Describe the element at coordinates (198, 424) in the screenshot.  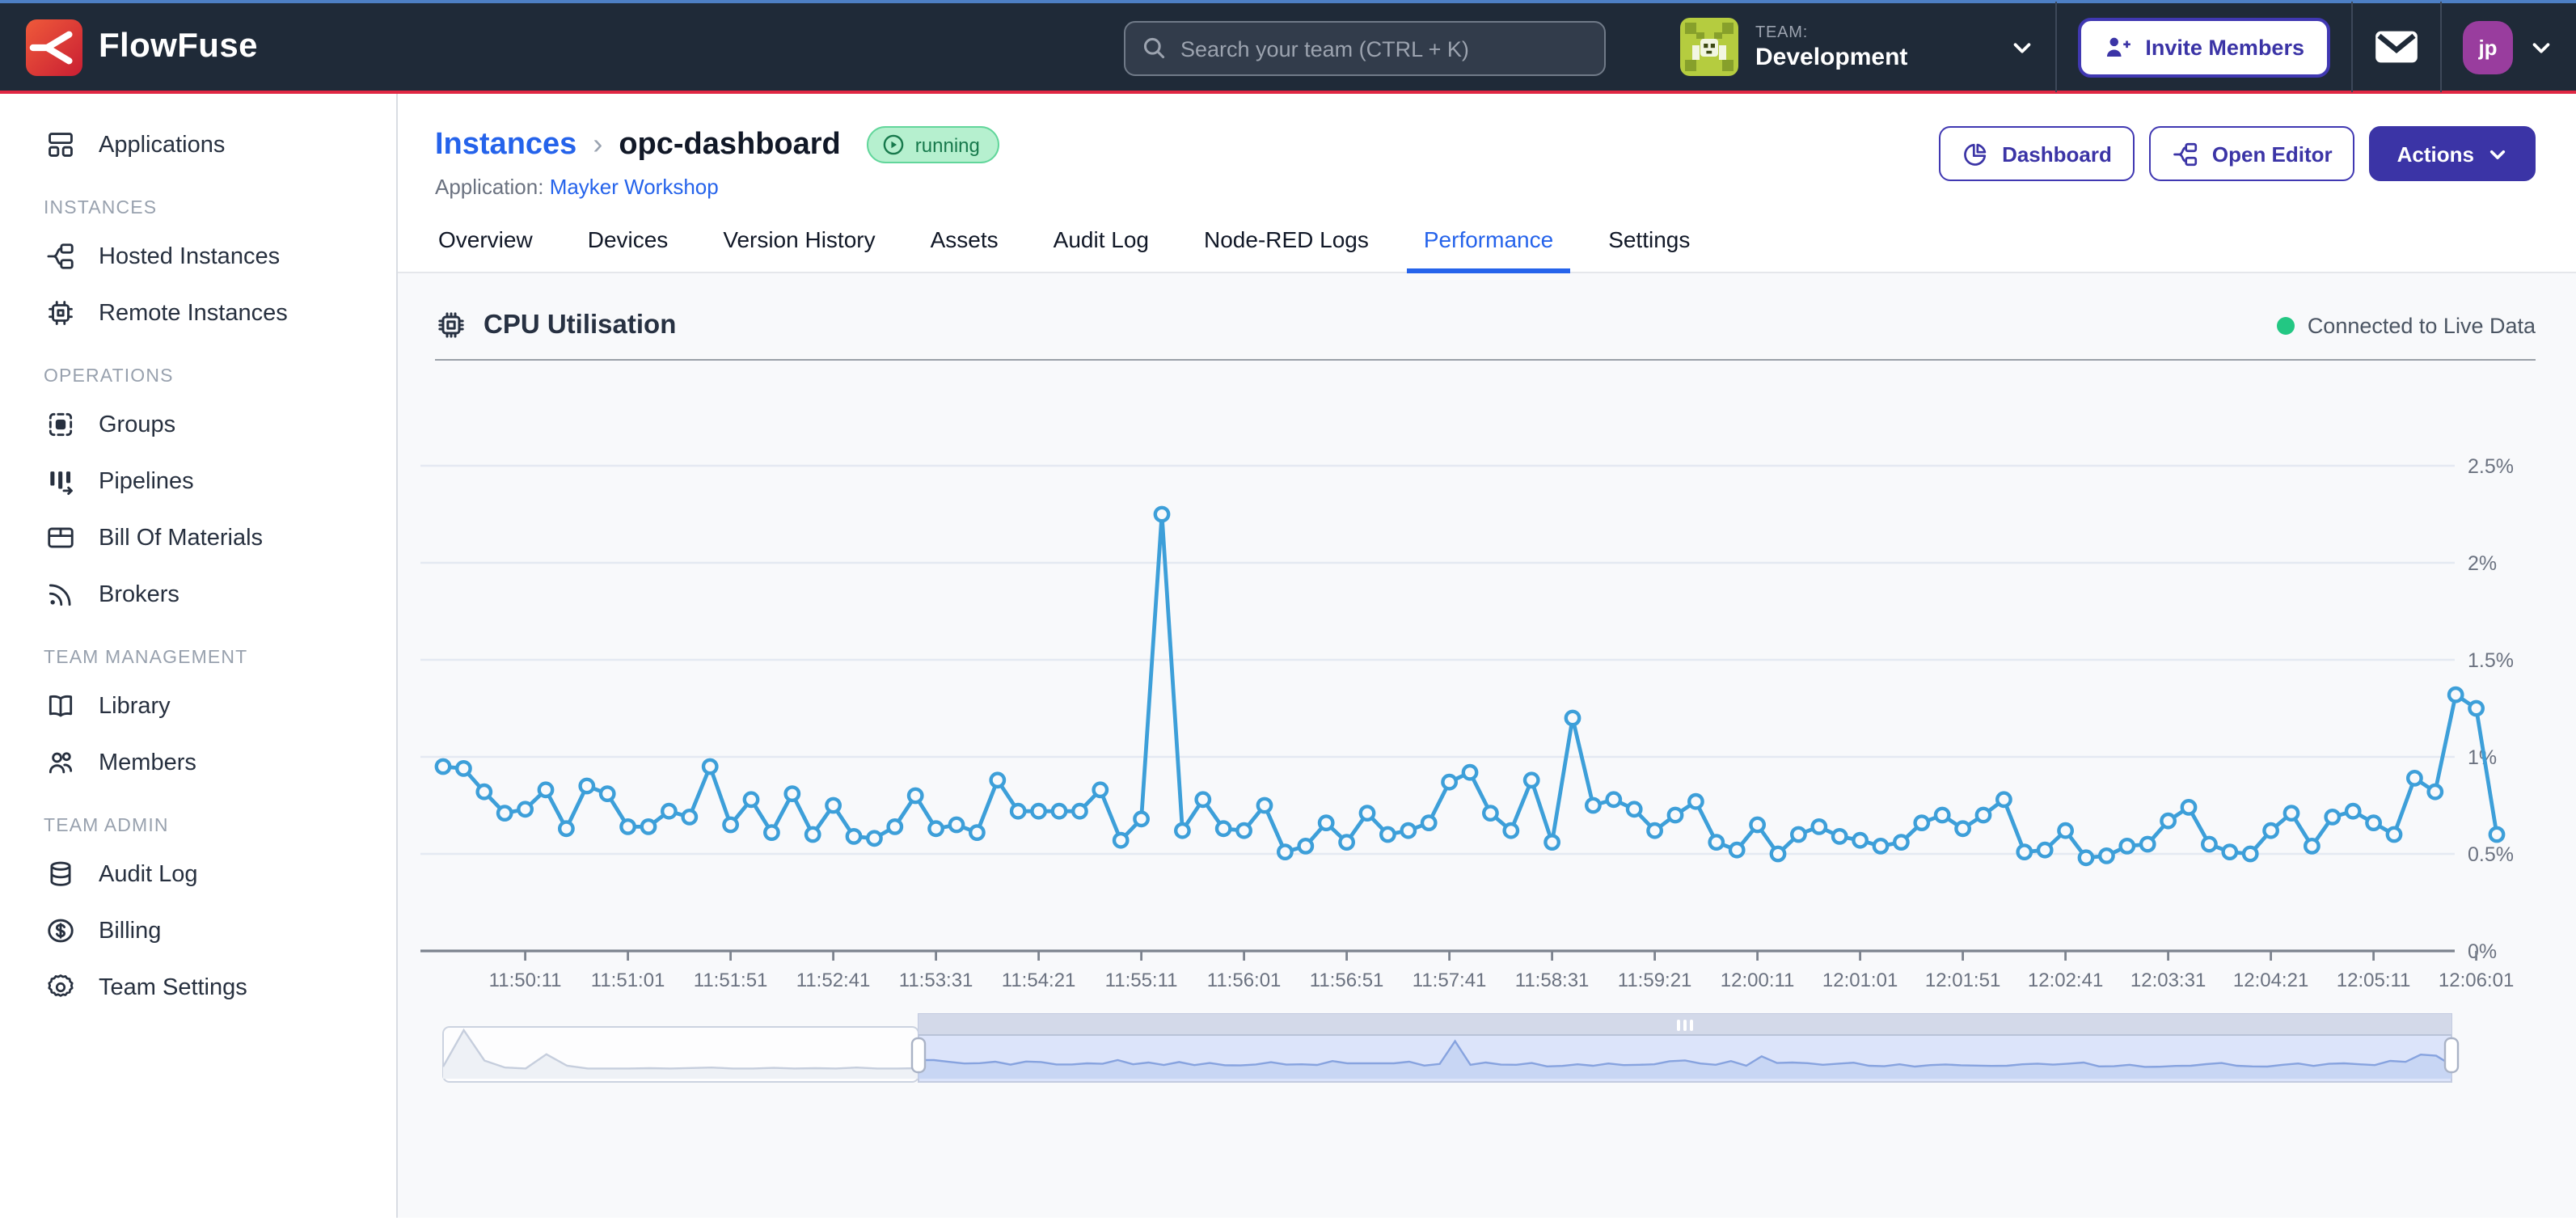
I see `sidebar-item-groups: Groups` at that location.